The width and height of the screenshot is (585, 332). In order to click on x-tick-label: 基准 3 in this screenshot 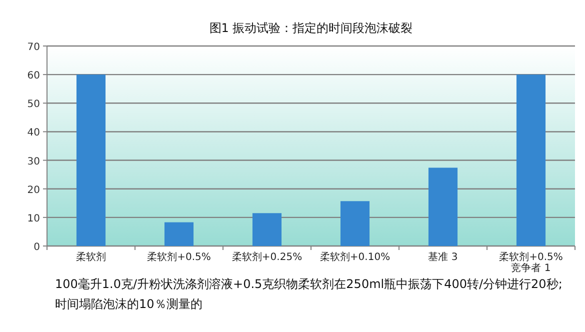, I will do `click(443, 257)`.